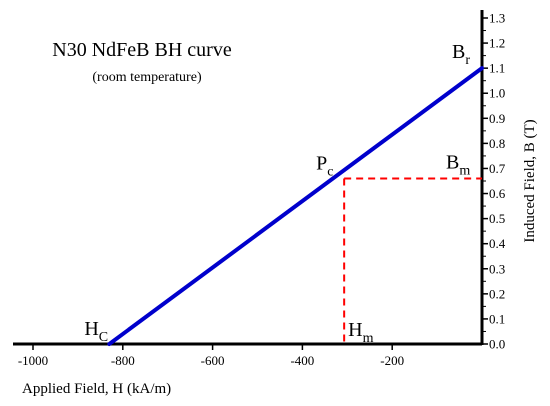  Describe the element at coordinates (412, 260) in the screenshot. I see `operating-point-guides` at that location.